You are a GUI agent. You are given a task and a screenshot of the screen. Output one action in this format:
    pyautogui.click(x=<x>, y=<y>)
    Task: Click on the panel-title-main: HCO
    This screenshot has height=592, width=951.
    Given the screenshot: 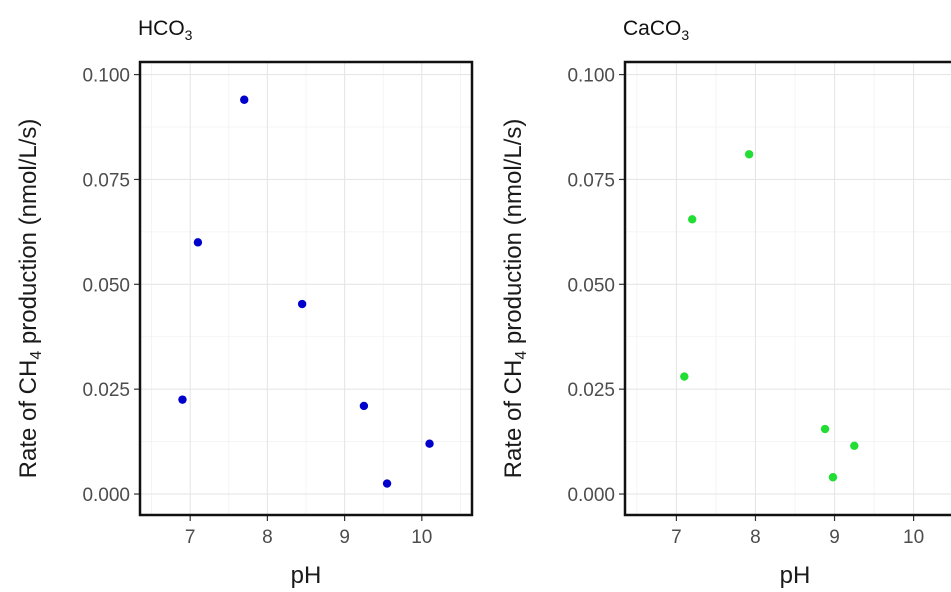 What is the action you would take?
    pyautogui.click(x=161, y=28)
    